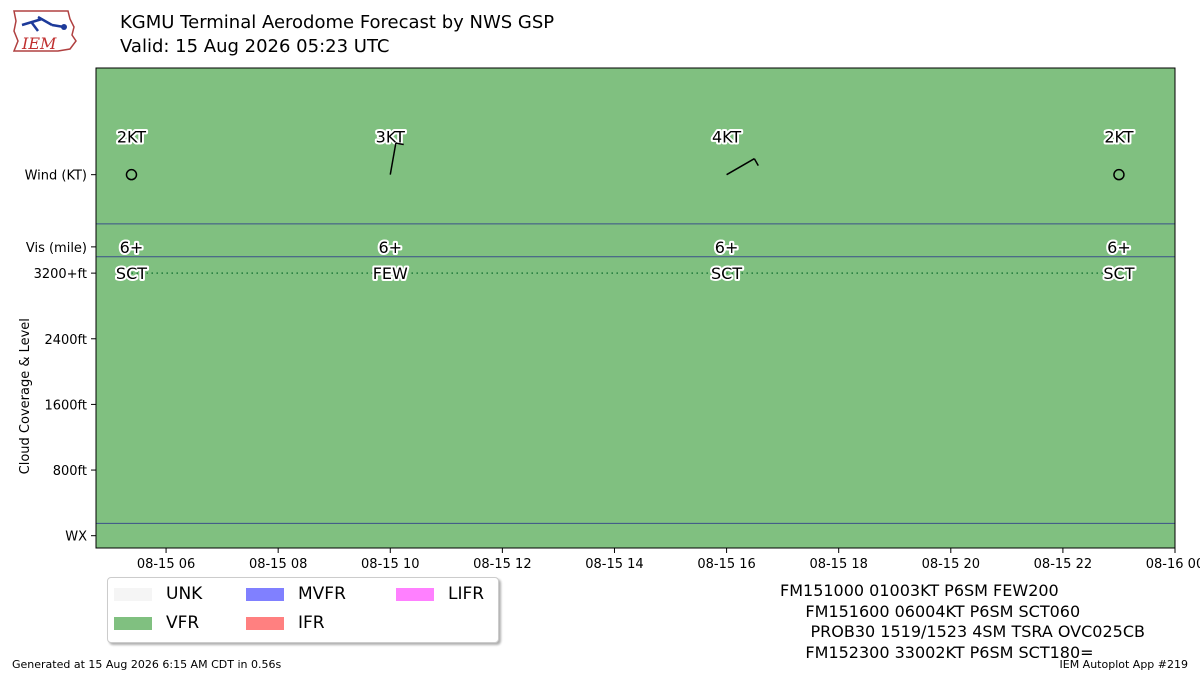  What do you see at coordinates (76, 537) in the screenshot?
I see `y-tick-label: WX` at bounding box center [76, 537].